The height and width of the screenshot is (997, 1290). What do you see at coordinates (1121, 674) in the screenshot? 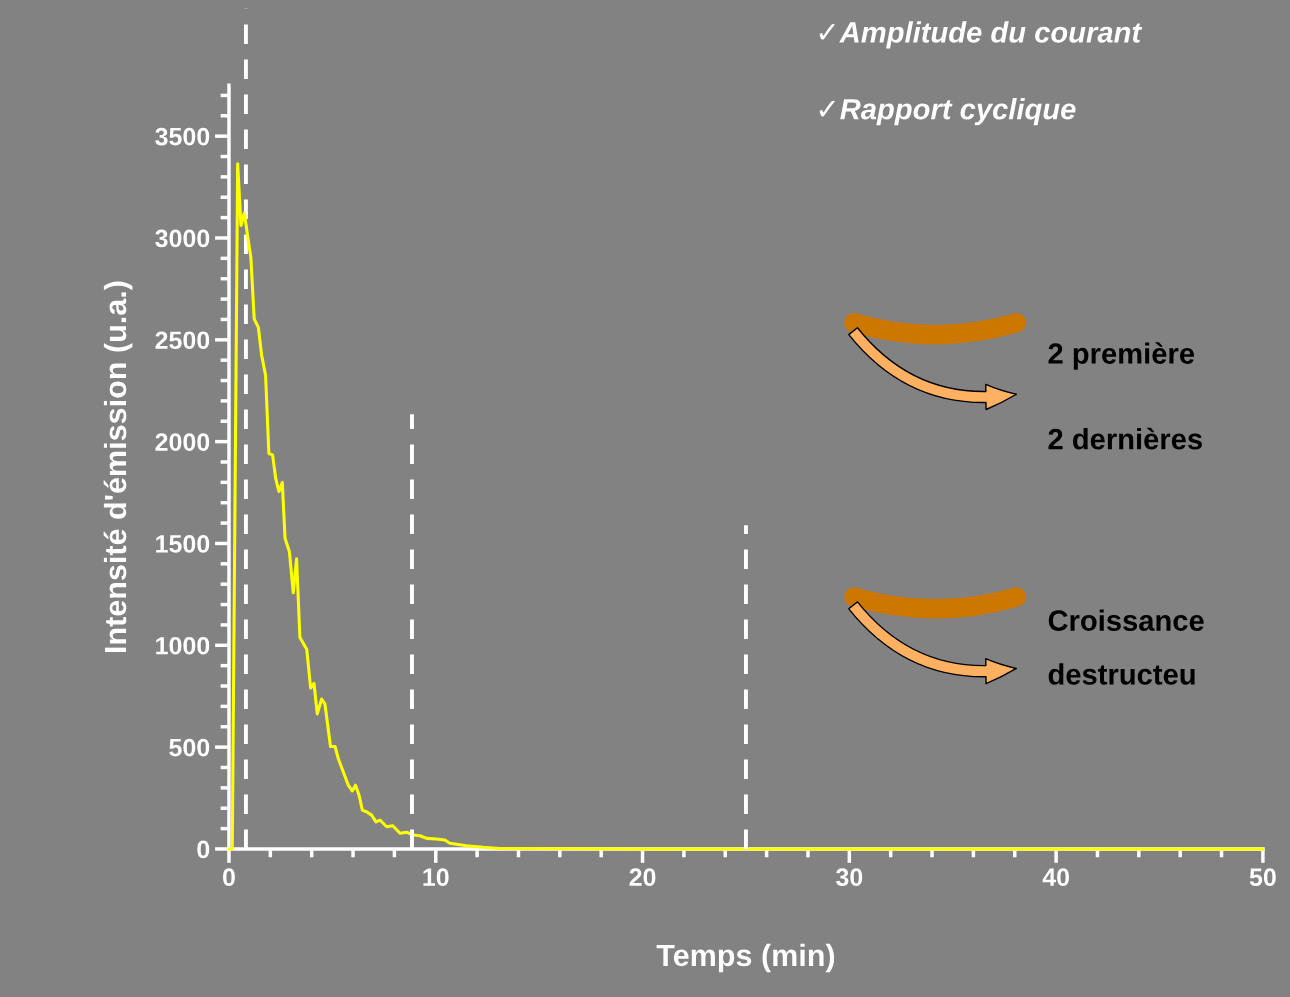
I see `annotation: destructeu` at bounding box center [1121, 674].